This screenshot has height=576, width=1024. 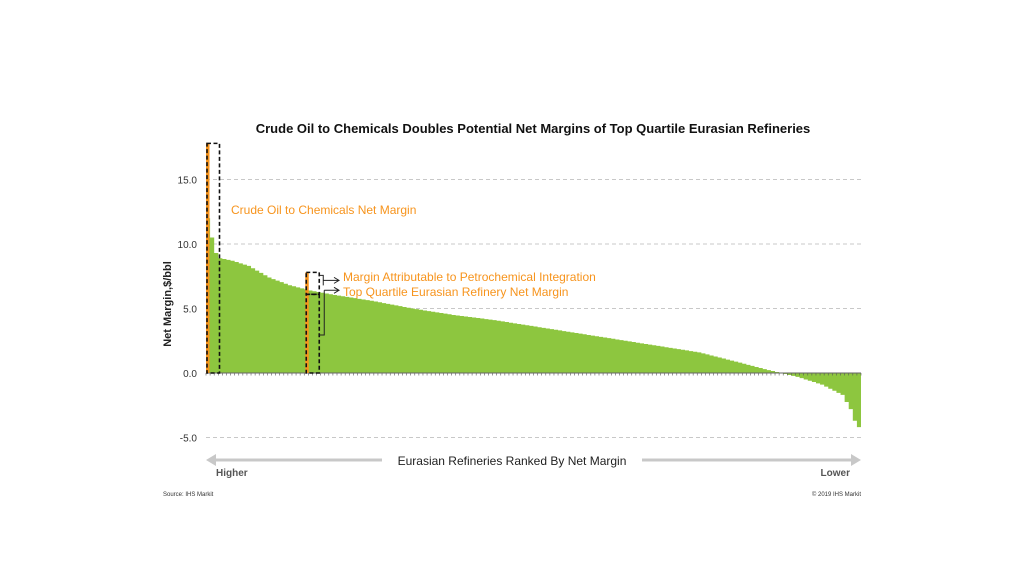 I want to click on x-axis-label: Eurasian Refineries Ranked By Net Margin, so click(x=512, y=461).